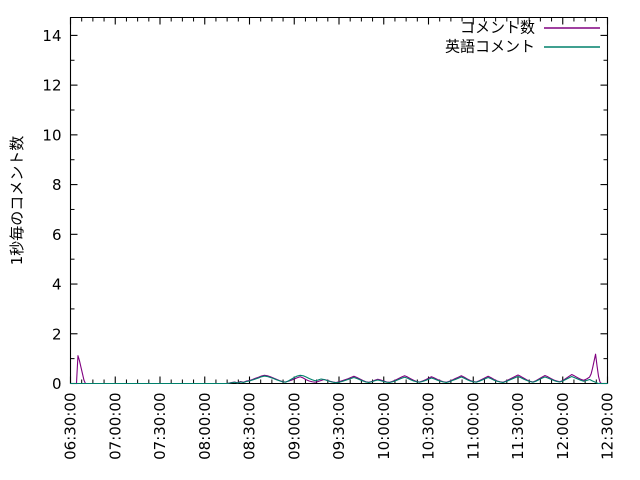 The height and width of the screenshot is (480, 640). Describe the element at coordinates (51, 135) in the screenshot. I see `y-tick-label: 10` at that location.